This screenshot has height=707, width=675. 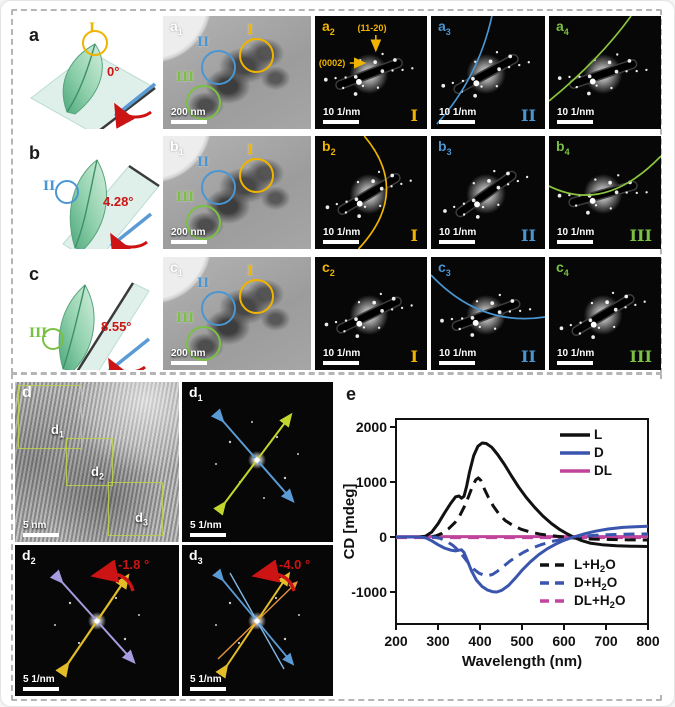 What do you see at coordinates (396, 641) in the screenshot?
I see `x-tick-label: 200` at bounding box center [396, 641].